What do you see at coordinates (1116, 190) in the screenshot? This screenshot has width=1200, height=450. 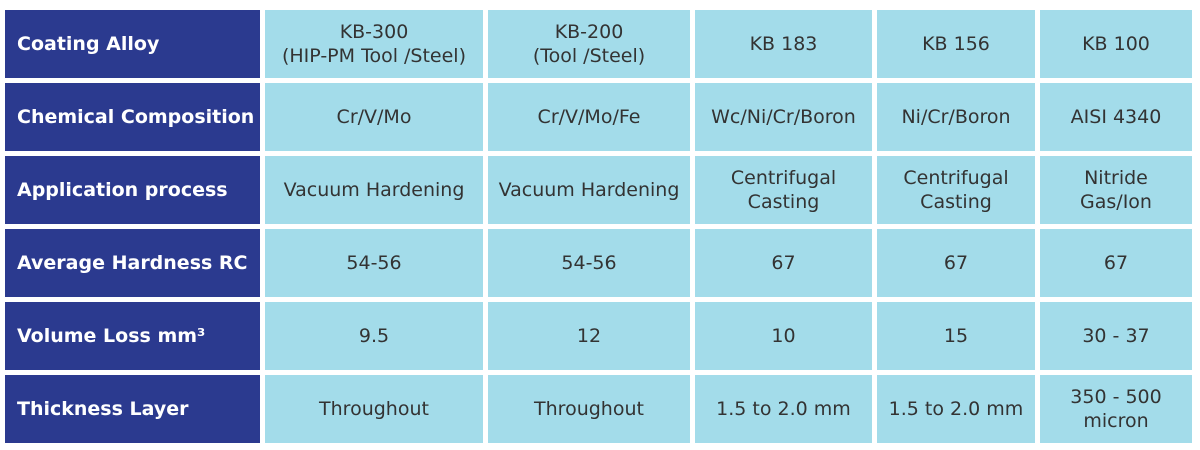 I see `table-cell: Nitride Gas/Ion` at bounding box center [1116, 190].